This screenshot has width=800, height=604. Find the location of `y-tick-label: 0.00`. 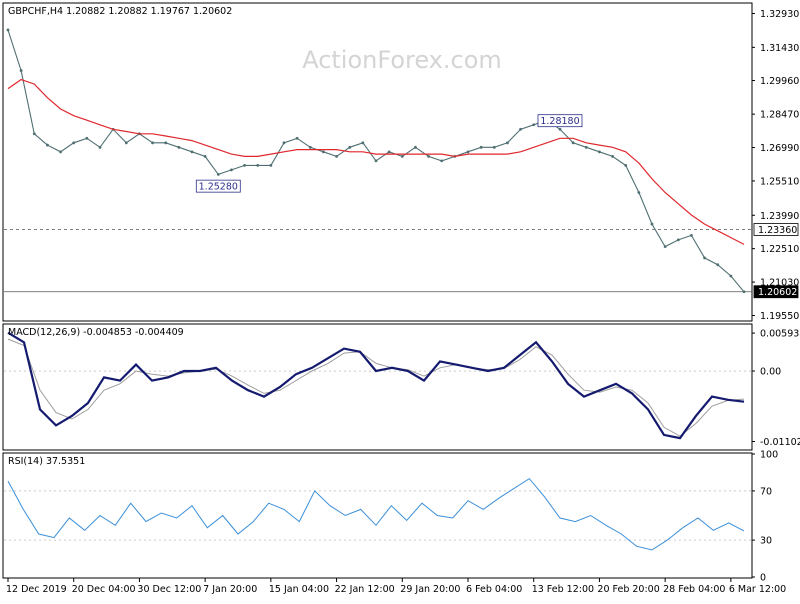

y-tick-label: 0.00 is located at coordinates (770, 372).